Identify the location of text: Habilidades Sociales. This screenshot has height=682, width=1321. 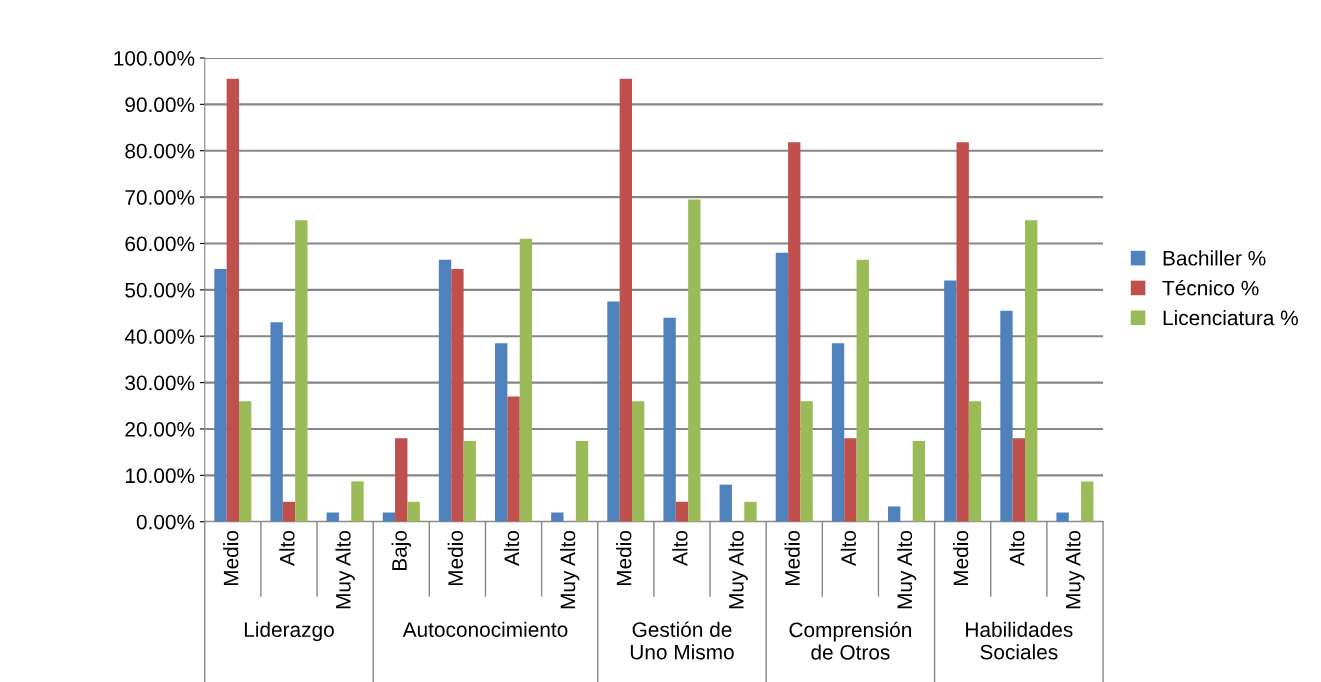
(1019, 640).